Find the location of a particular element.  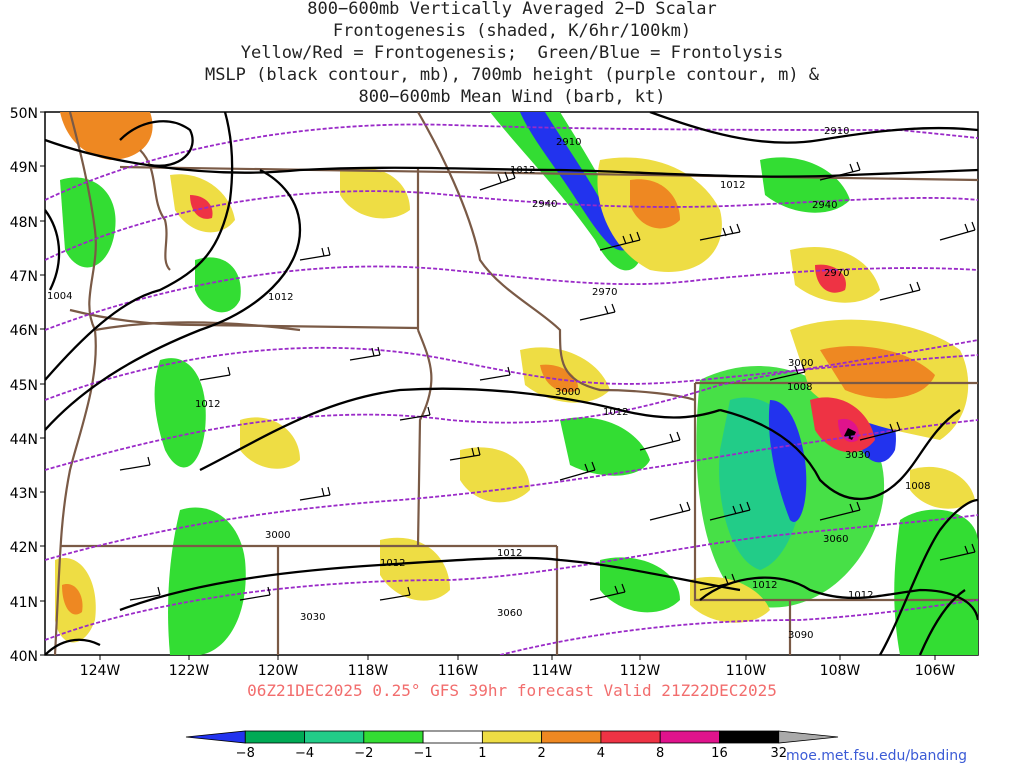

mslp-contour-1012-south is located at coordinates (430, 584).